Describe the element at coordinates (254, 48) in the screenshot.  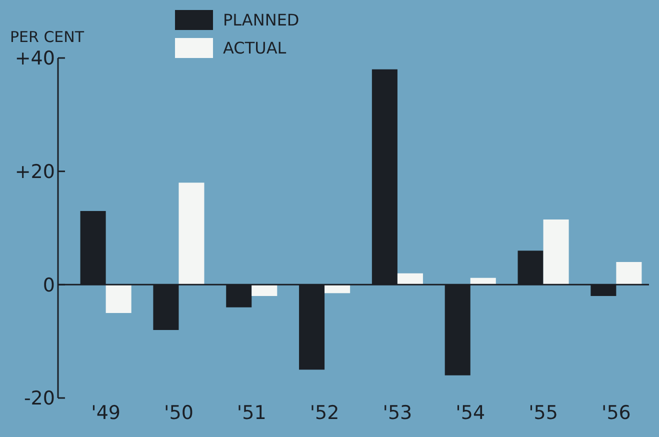
I see `legend-label: ACTUAL` at that location.